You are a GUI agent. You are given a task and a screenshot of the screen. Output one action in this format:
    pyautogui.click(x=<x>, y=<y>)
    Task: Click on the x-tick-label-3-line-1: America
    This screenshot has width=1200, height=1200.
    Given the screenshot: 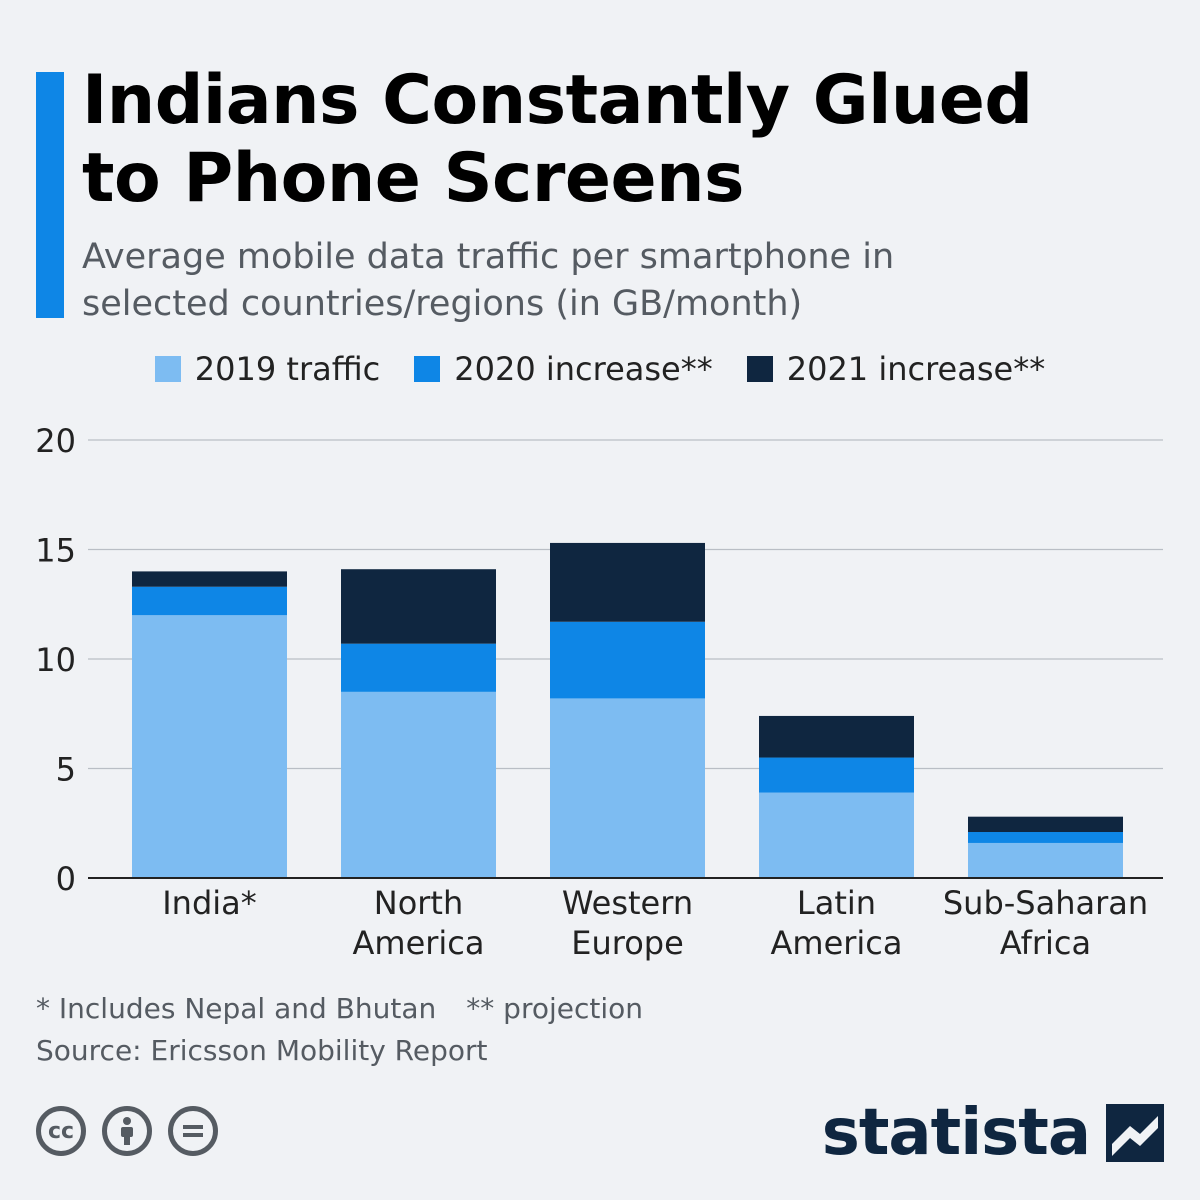 What is the action you would take?
    pyautogui.click(x=837, y=943)
    